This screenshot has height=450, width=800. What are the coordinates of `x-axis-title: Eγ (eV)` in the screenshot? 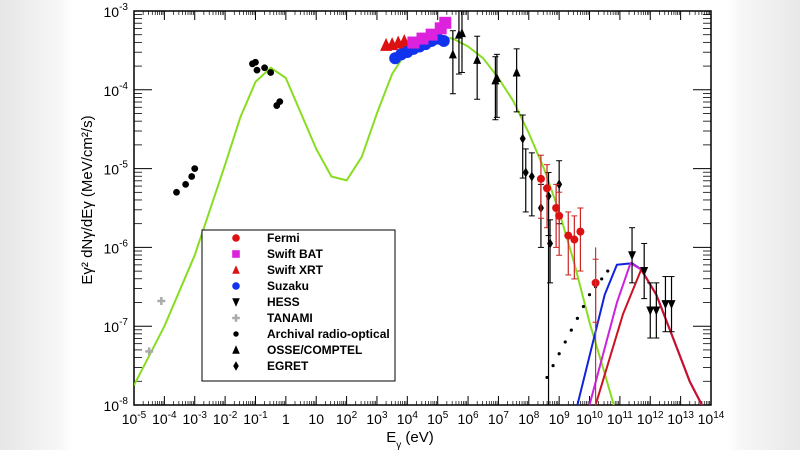 It's located at (410, 439).